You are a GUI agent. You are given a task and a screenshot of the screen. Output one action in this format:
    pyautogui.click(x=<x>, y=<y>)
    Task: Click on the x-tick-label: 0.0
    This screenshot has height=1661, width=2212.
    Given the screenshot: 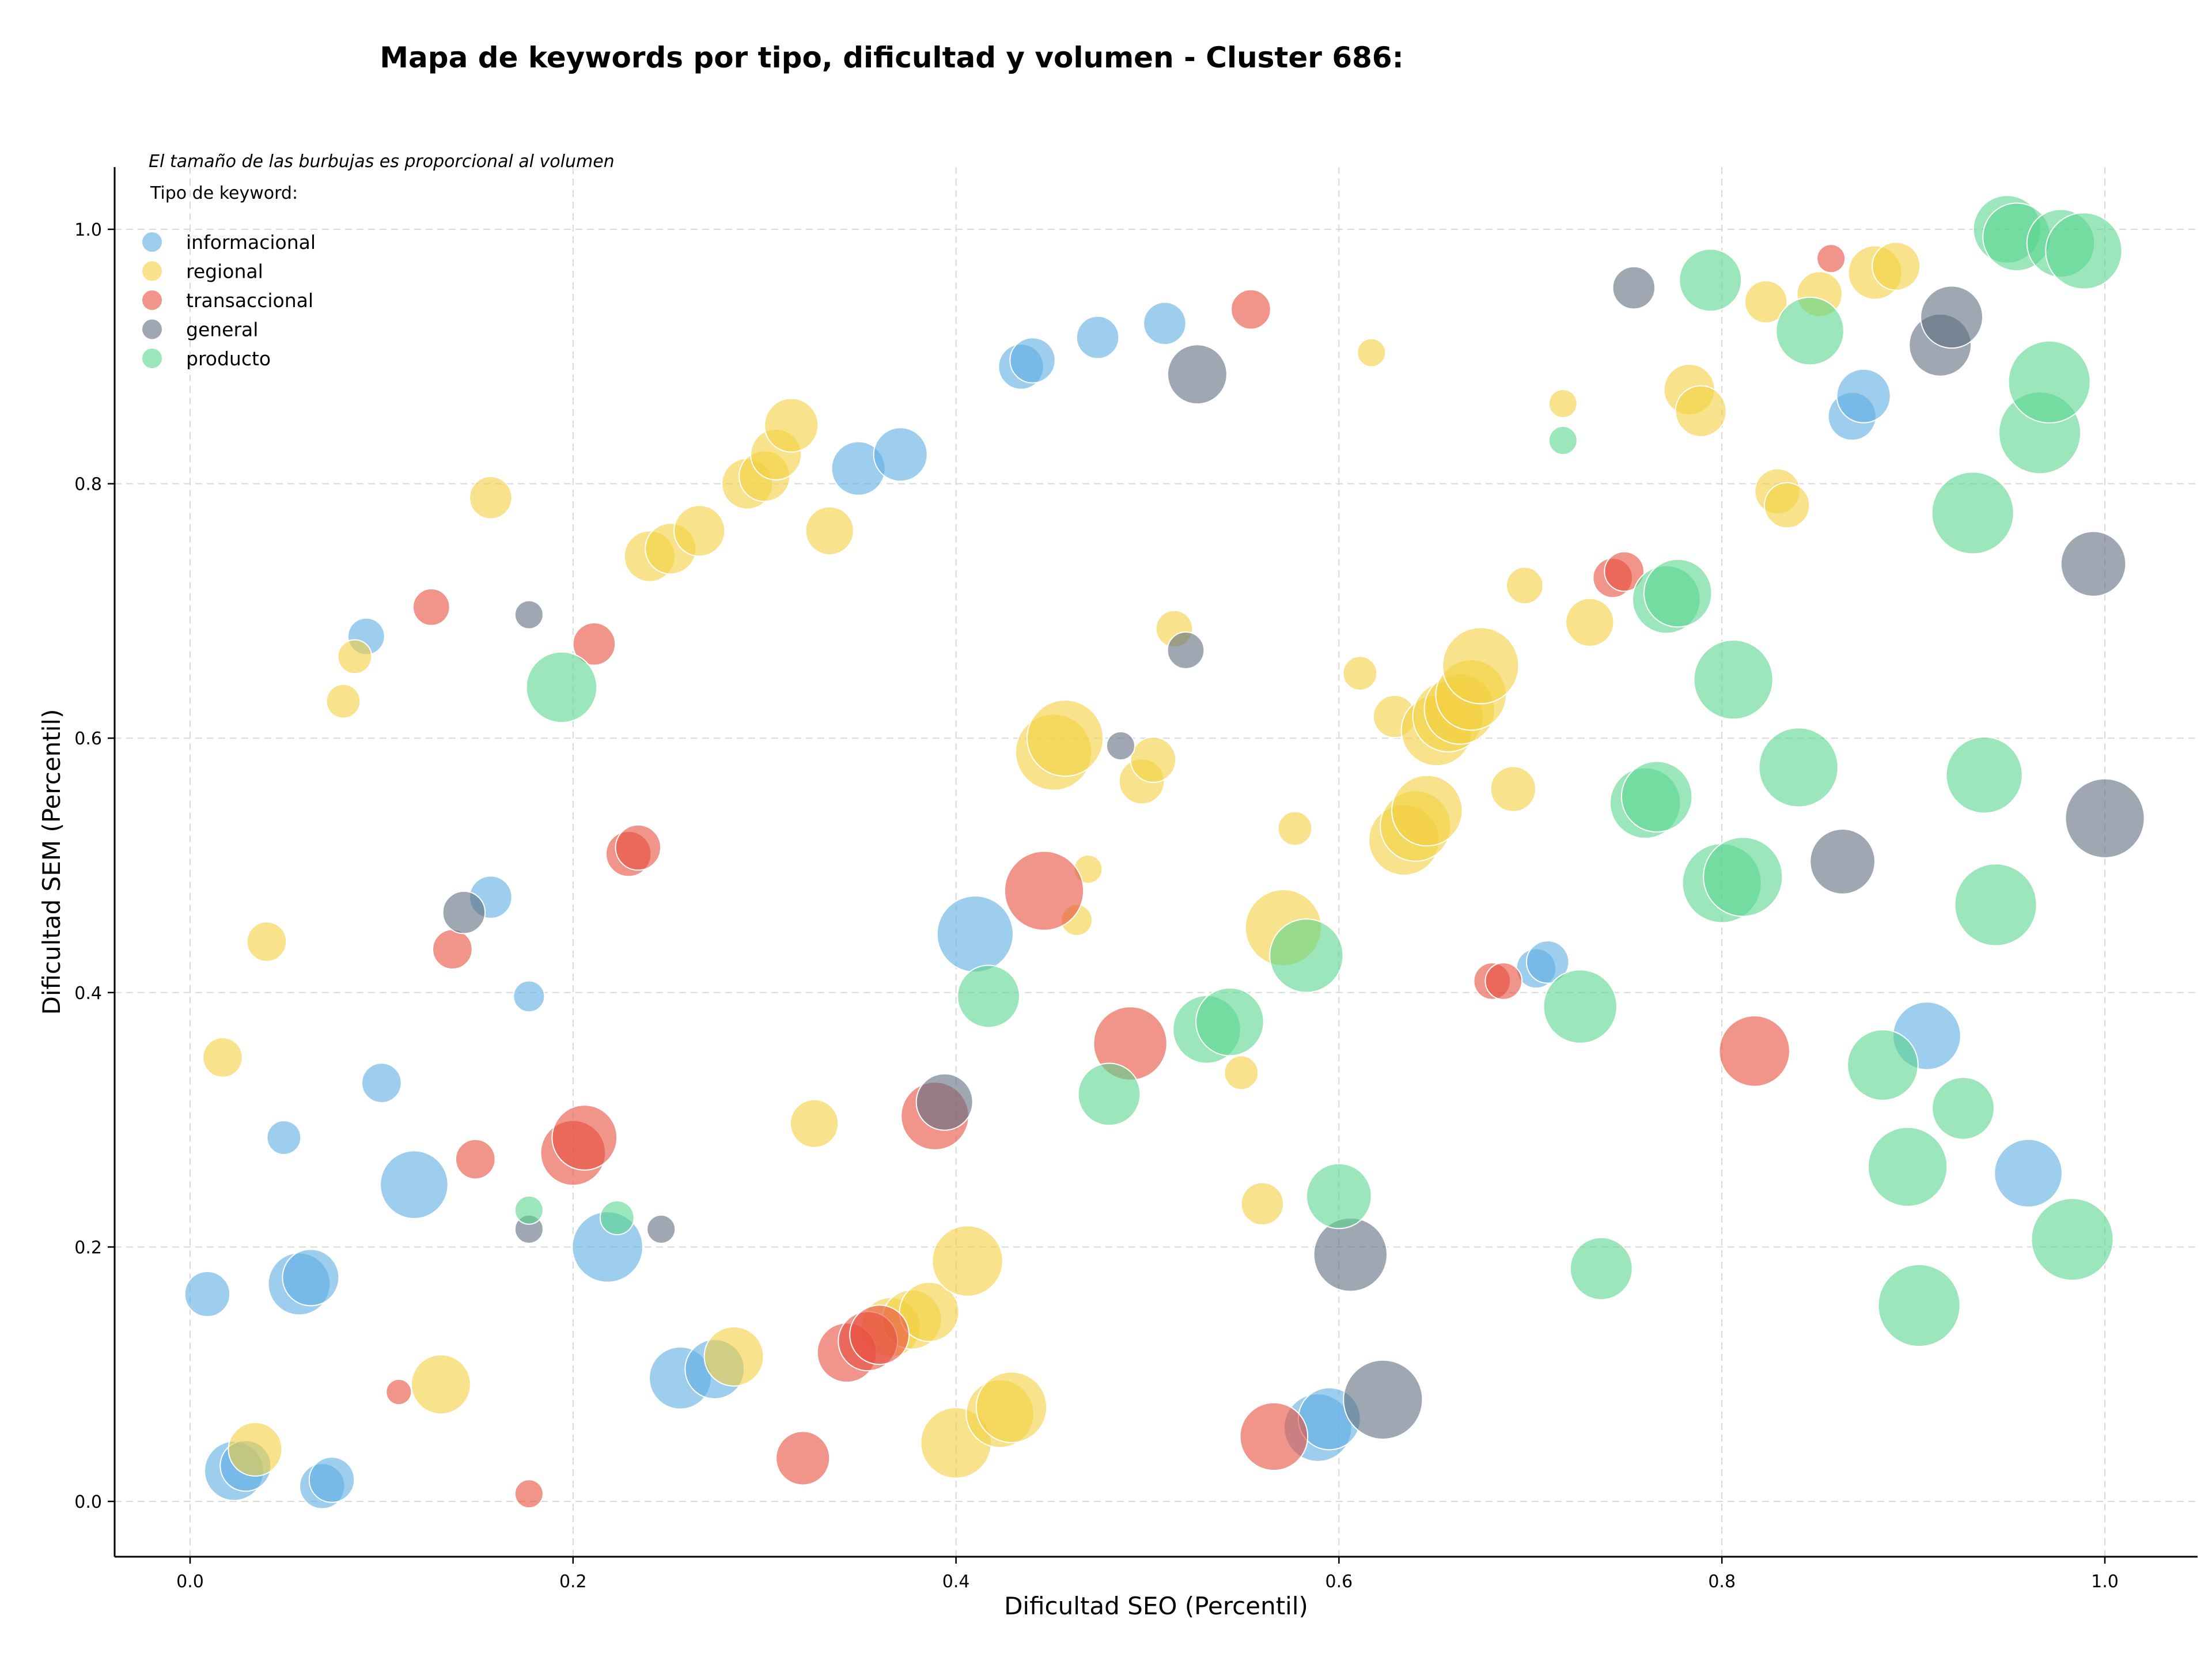 What is the action you would take?
    pyautogui.click(x=190, y=1582)
    